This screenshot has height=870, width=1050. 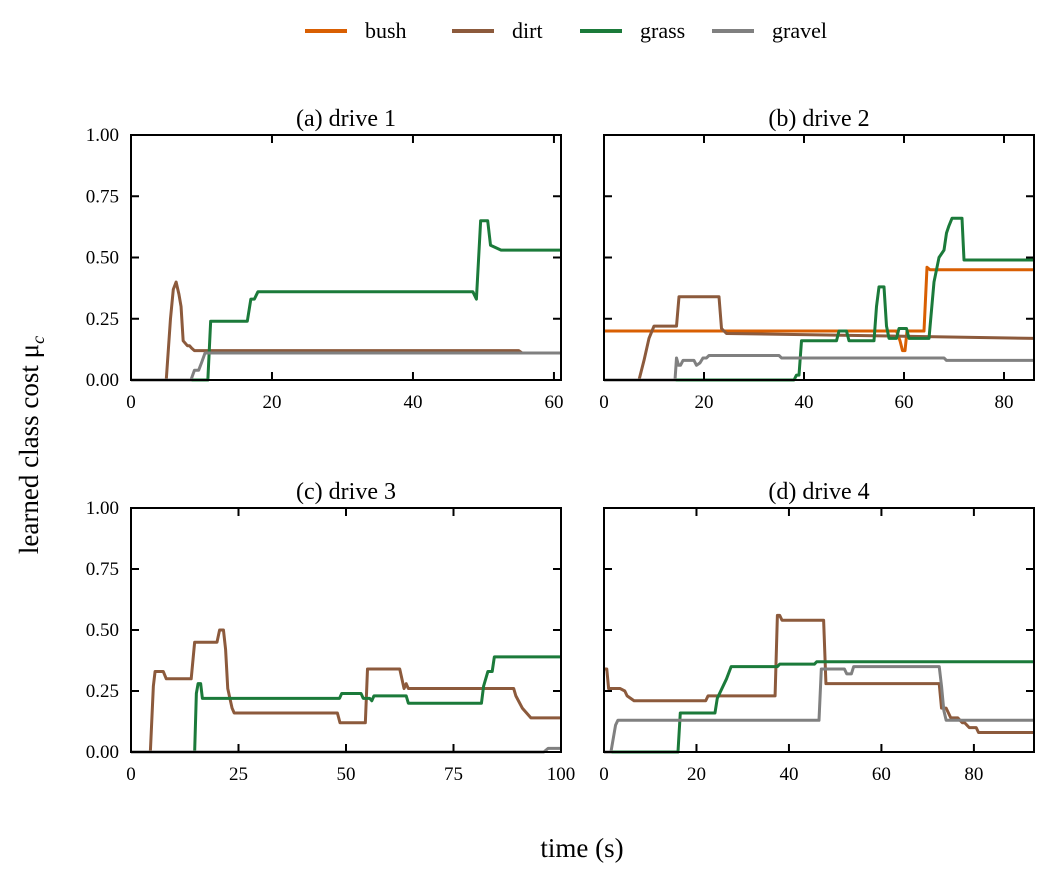 I want to click on y-axis-label: learned class cost μc, so click(x=31, y=445).